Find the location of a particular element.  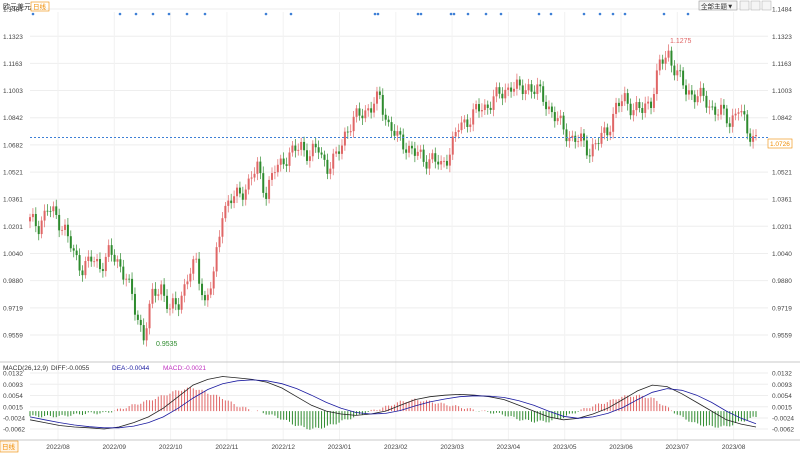

minimize-button is located at coordinates (744, 5).